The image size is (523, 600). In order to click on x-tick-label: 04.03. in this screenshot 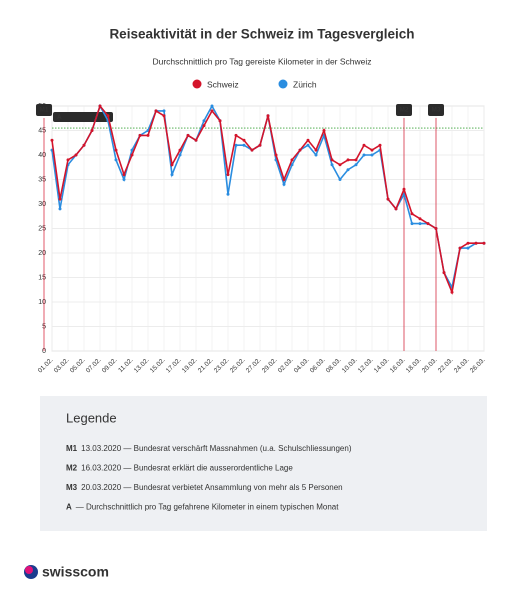, I will do `click(302, 366)`.